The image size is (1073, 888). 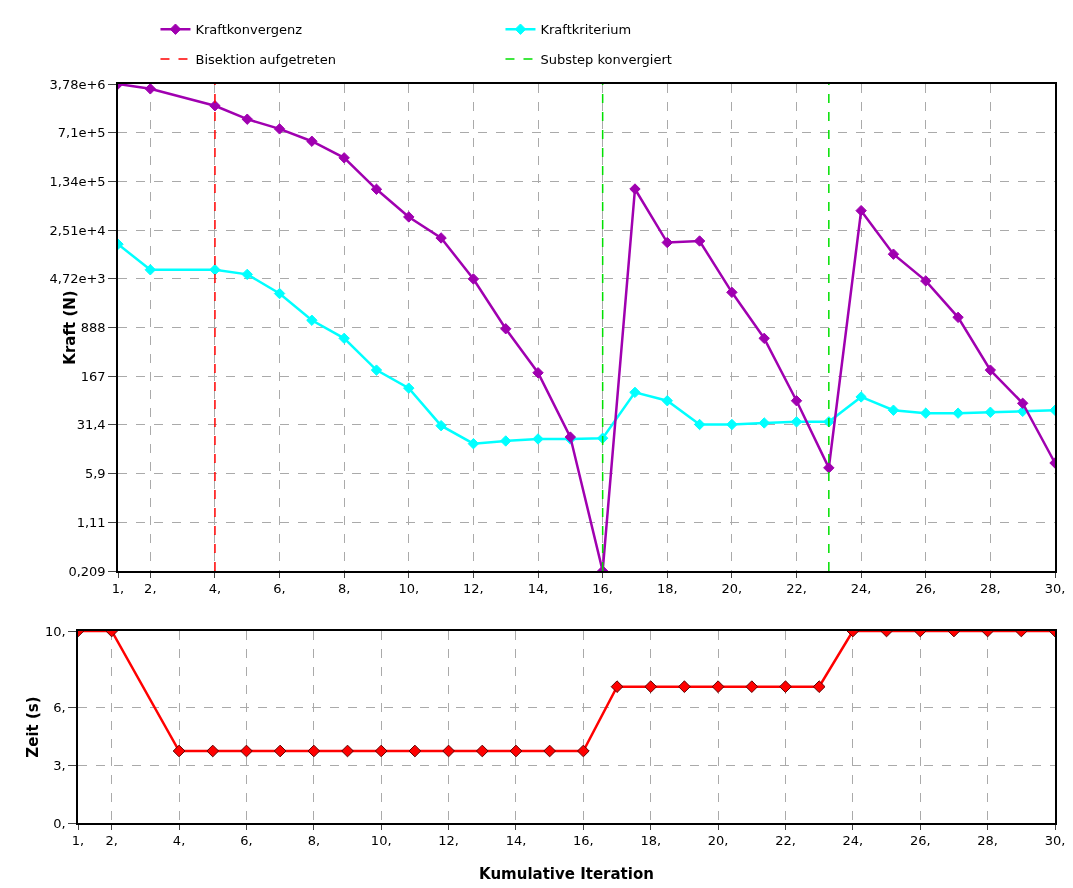 I want to click on y-tick-label: 3,78e+6, so click(x=77, y=84).